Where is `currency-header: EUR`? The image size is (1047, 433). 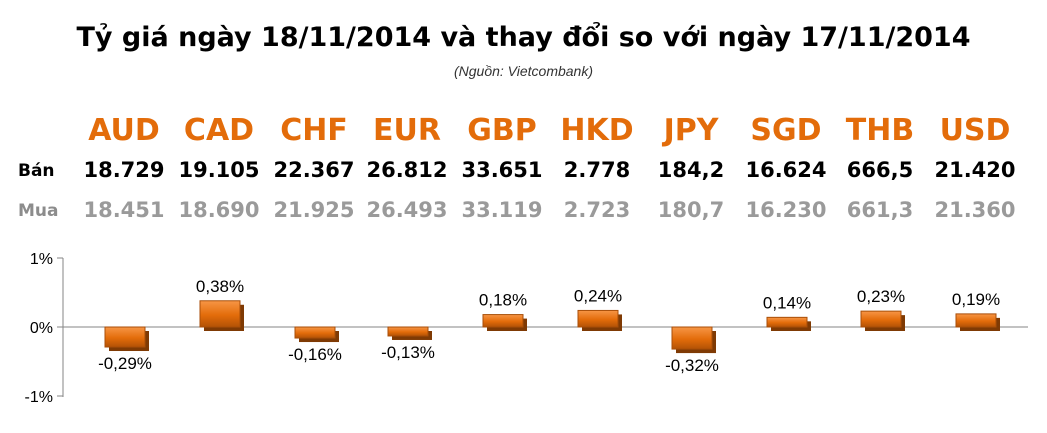
currency-header: EUR is located at coordinates (407, 130).